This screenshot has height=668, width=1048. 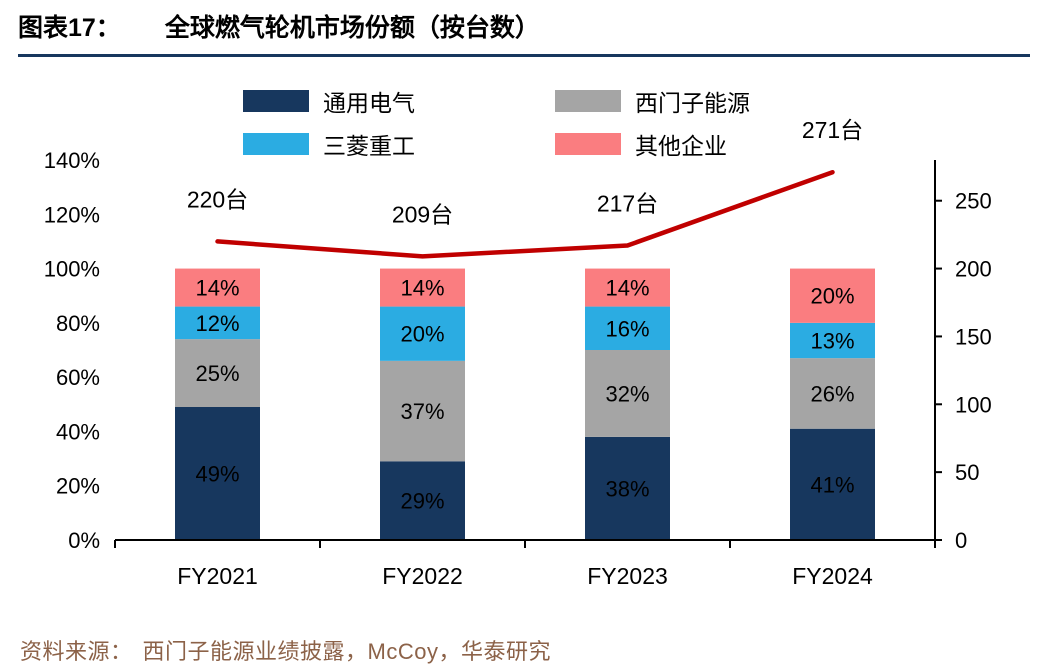 What do you see at coordinates (72, 214) in the screenshot?
I see `left-axis-tick-label: 120%` at bounding box center [72, 214].